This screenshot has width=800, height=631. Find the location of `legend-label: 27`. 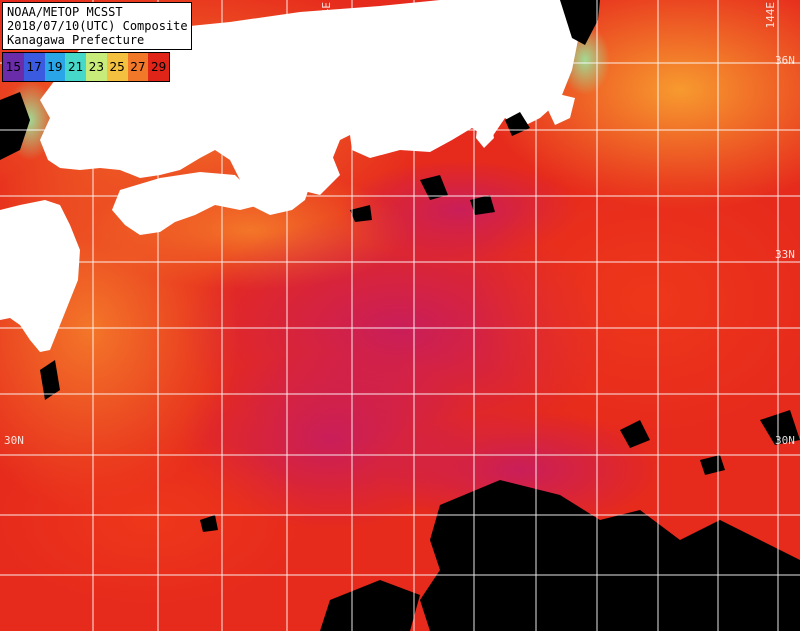

legend-label: 27 is located at coordinates (138, 67).